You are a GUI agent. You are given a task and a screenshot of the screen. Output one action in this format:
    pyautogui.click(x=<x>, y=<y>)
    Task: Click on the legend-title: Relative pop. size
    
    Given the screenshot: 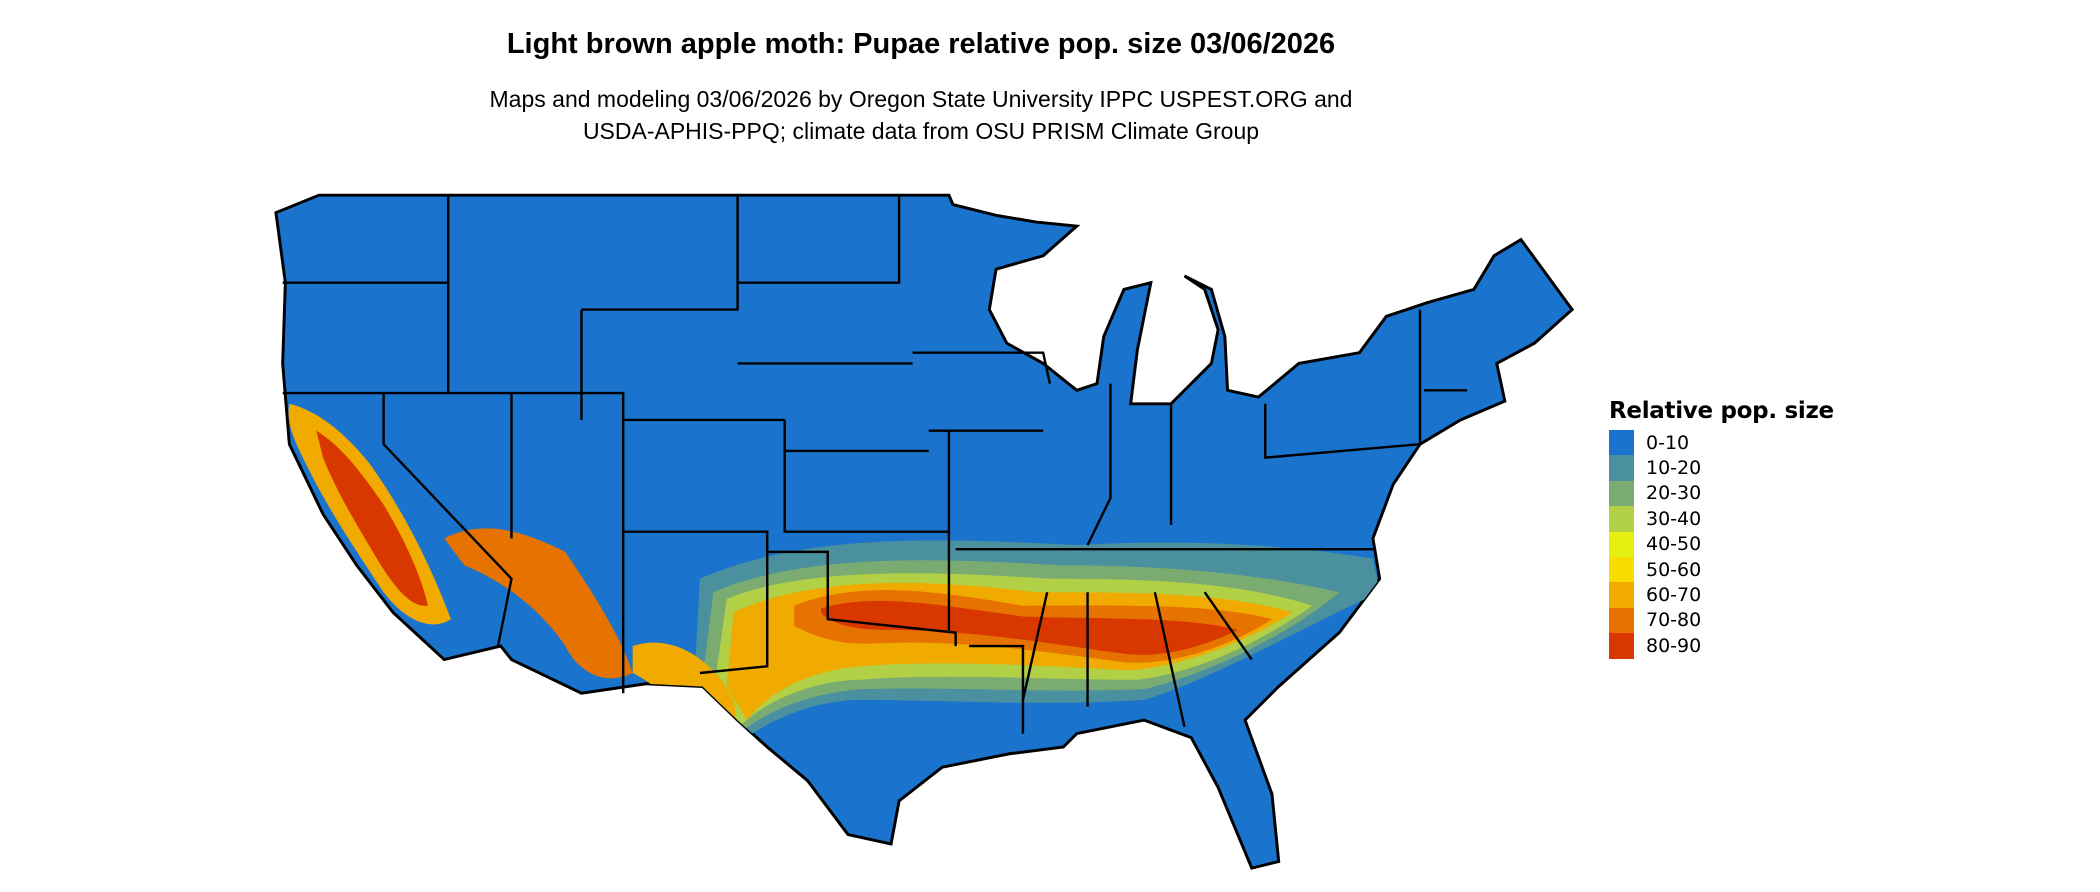 What is the action you would take?
    pyautogui.click(x=1721, y=411)
    